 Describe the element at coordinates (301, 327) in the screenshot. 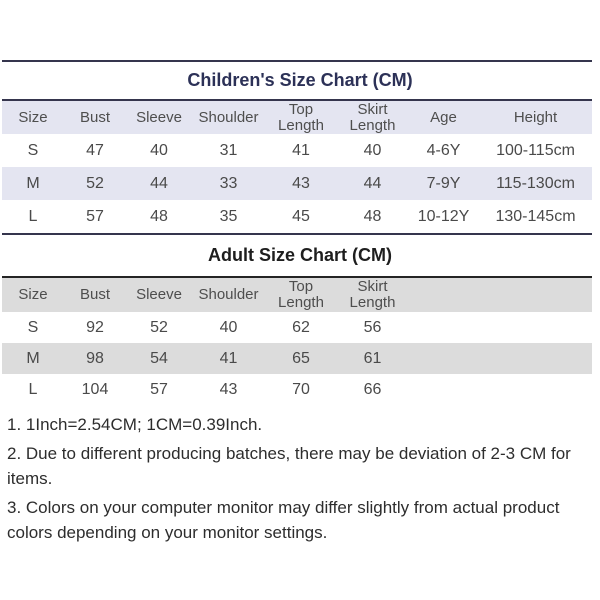

I see `cell: 62` at that location.